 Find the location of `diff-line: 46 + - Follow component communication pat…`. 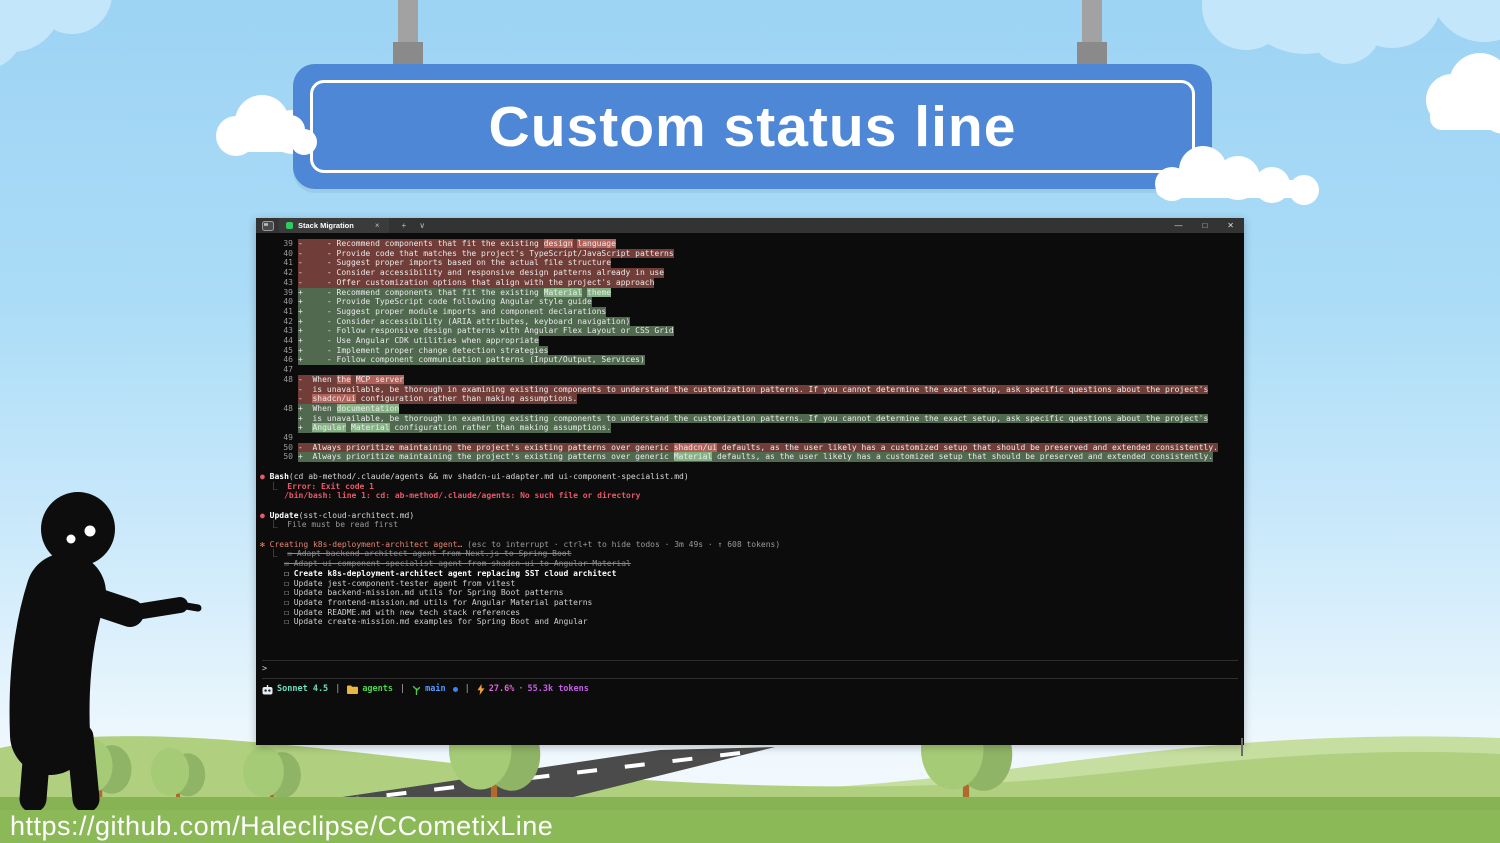

diff-line: 46 + - Follow component communication pat… is located at coordinates (464, 360).